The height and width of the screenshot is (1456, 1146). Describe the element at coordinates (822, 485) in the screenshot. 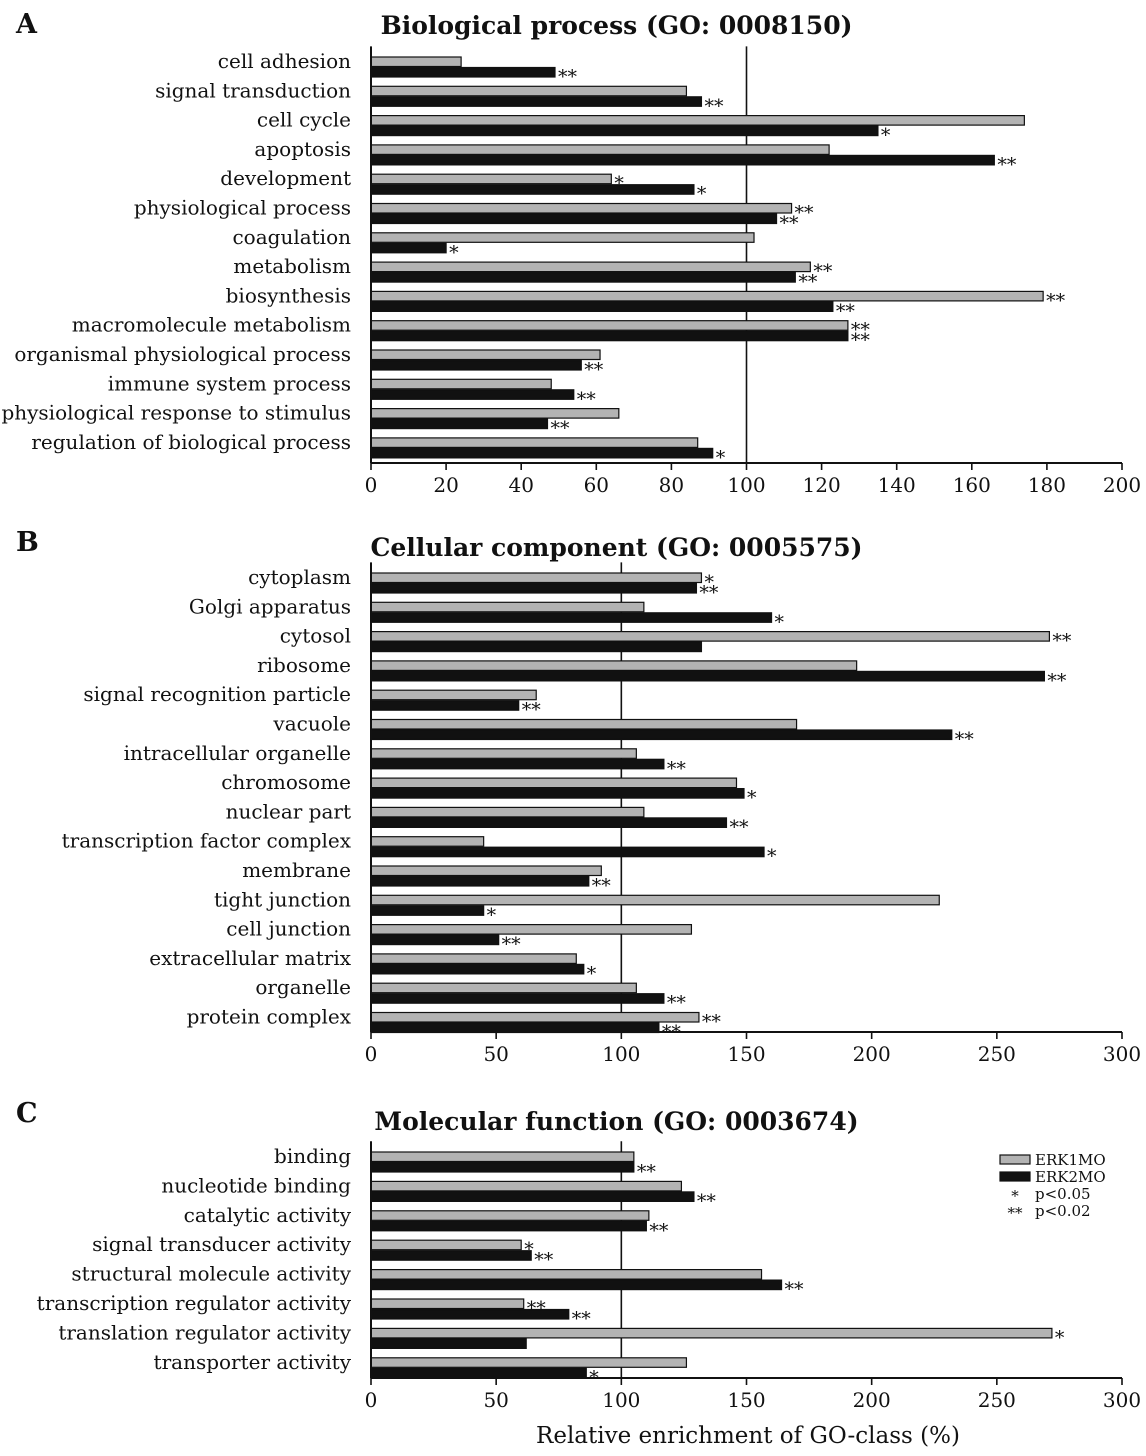

I see `x-tick-label: 120` at that location.